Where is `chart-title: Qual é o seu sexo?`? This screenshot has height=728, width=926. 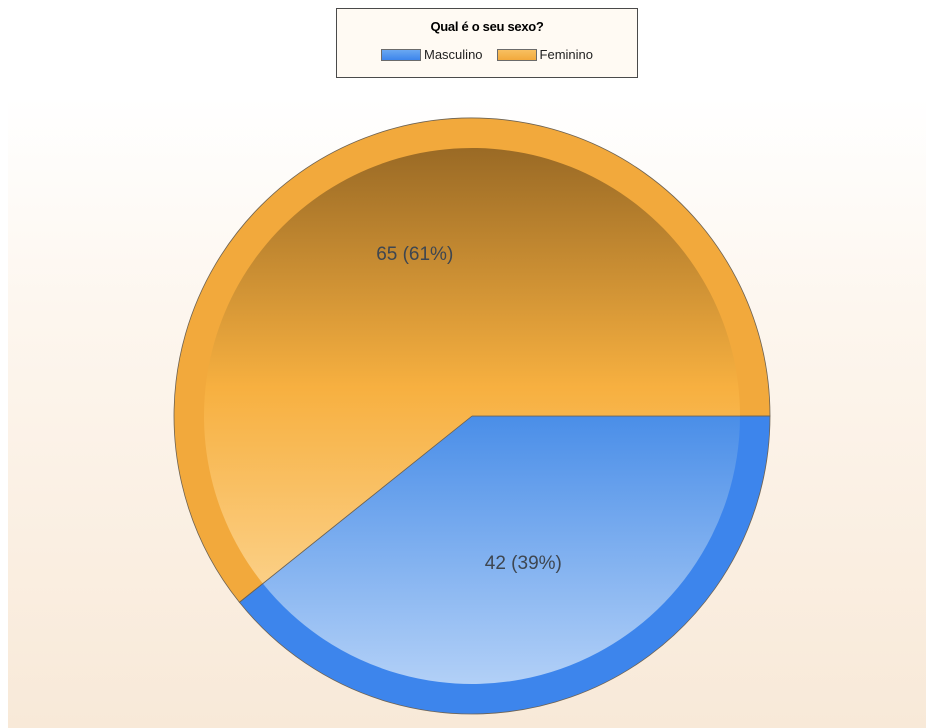
chart-title: Qual é o seu sexo? is located at coordinates (487, 26).